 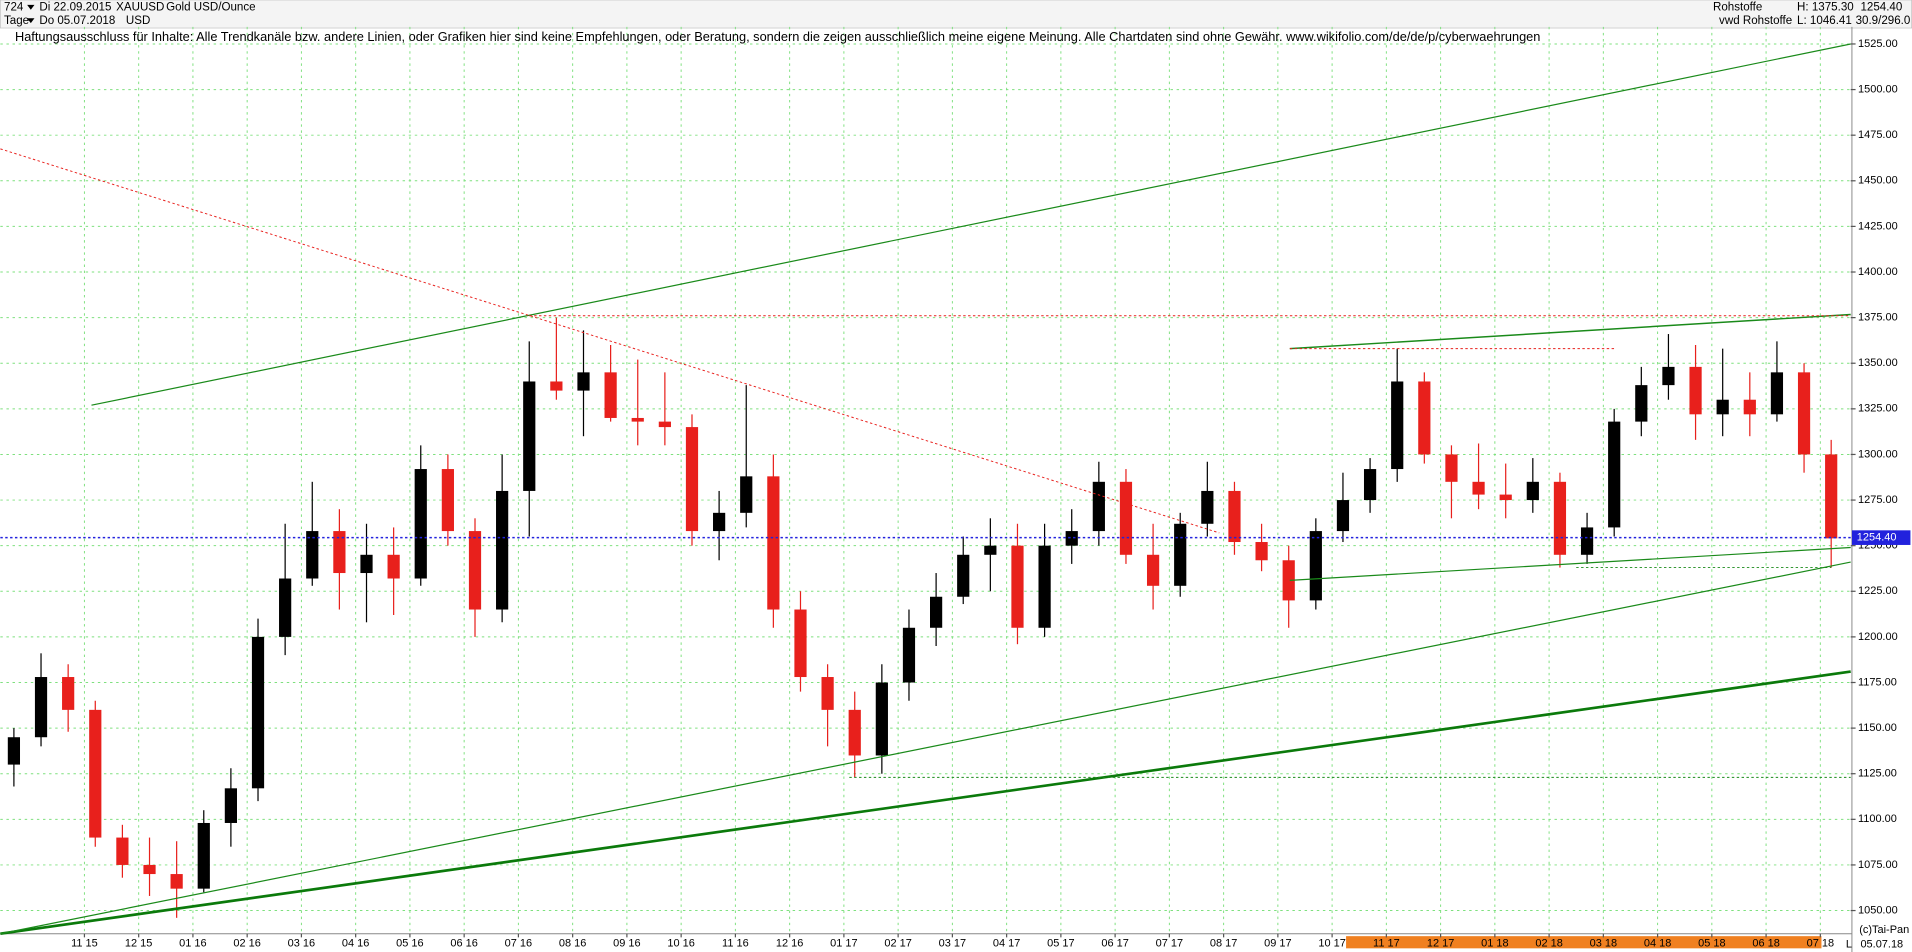 I want to click on x-tick-label: 12 16, so click(x=789, y=943).